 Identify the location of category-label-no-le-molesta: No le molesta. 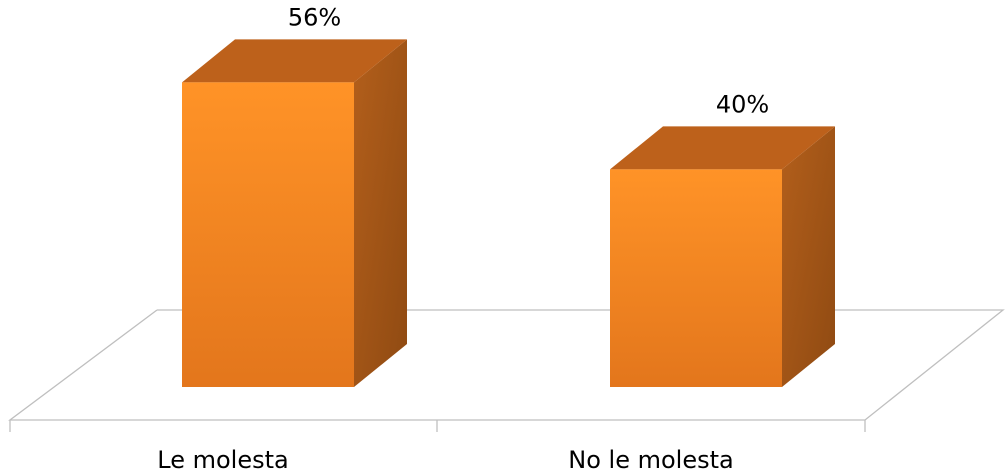
(650, 460).